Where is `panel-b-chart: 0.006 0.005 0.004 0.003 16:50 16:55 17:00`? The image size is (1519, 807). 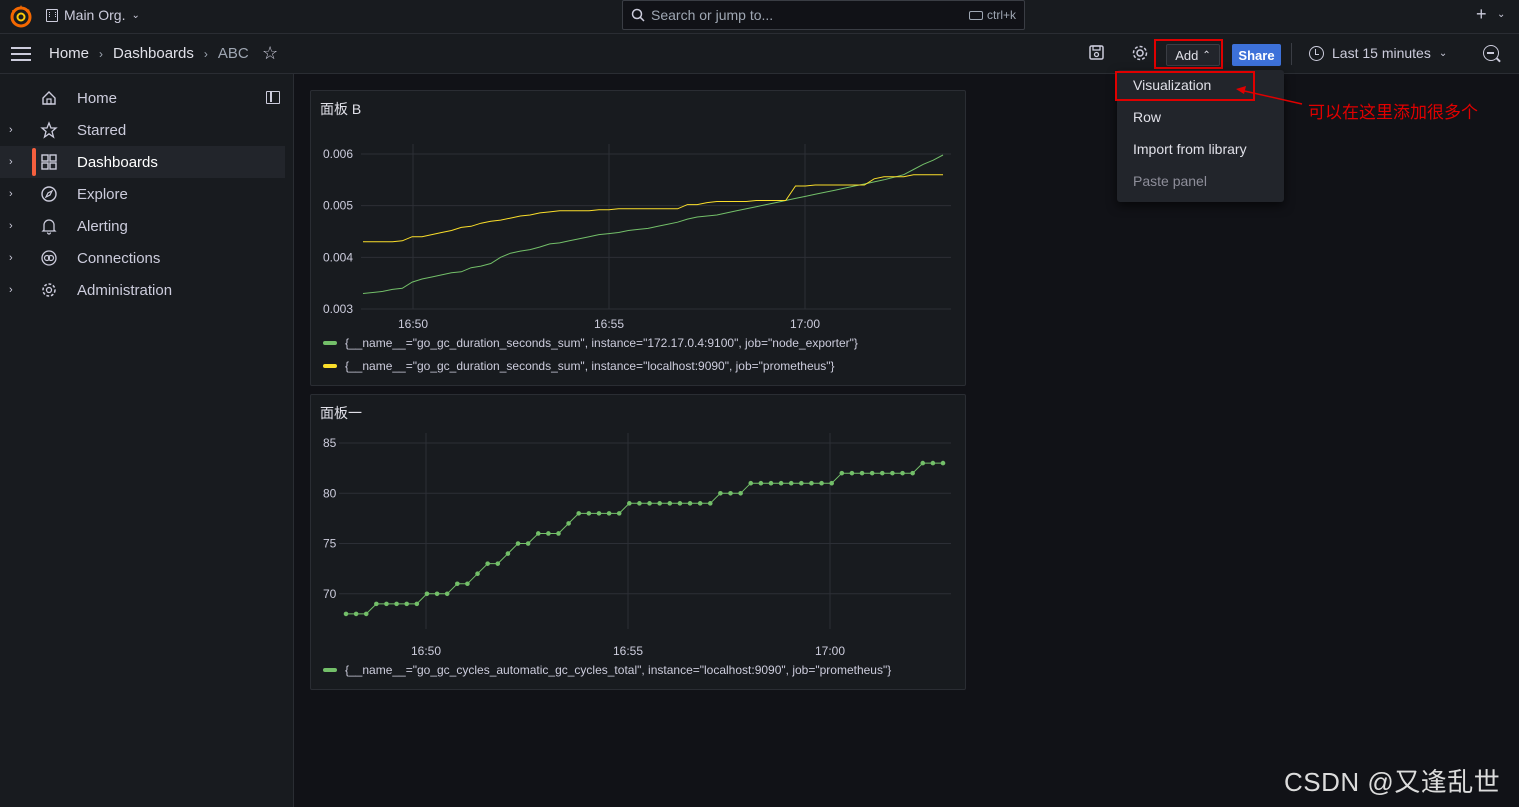
panel-b-chart: 0.006 0.005 0.004 0.003 16:50 16:55 17:00 is located at coordinates (637, 237).